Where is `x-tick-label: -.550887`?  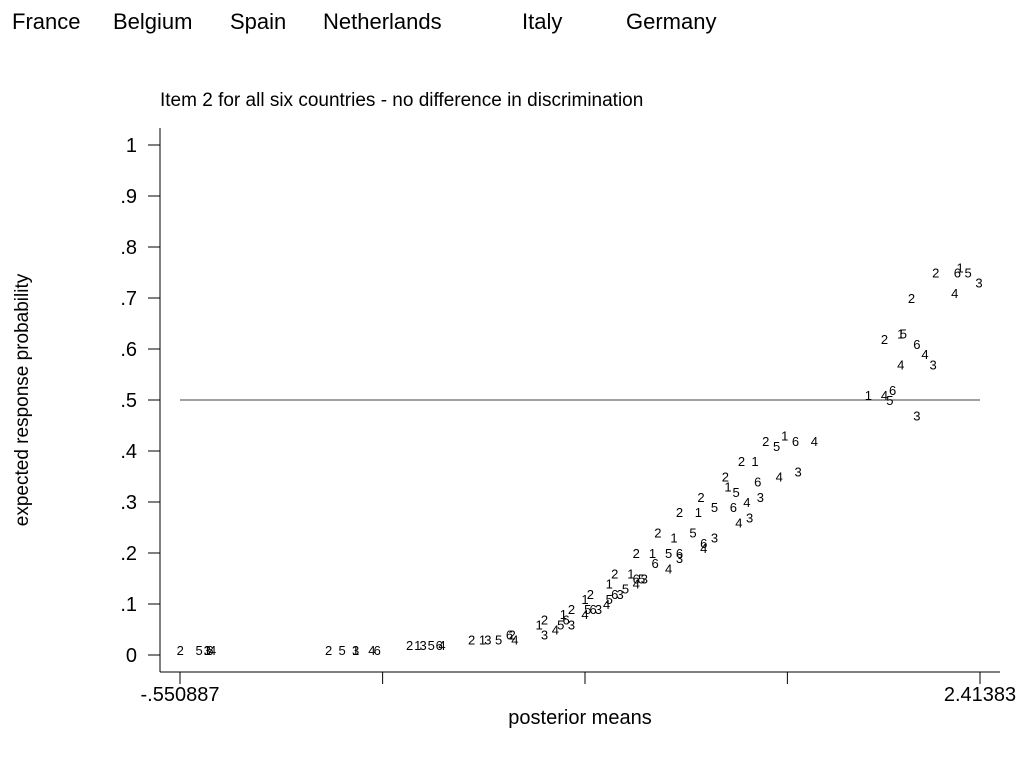 x-tick-label: -.550887 is located at coordinates (180, 695).